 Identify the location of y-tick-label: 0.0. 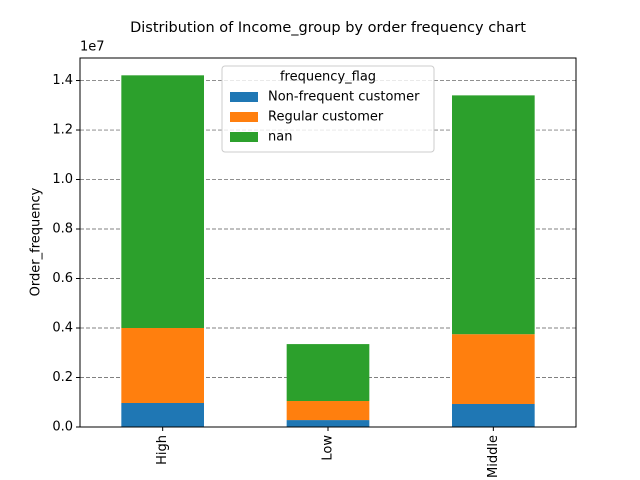
(62, 427).